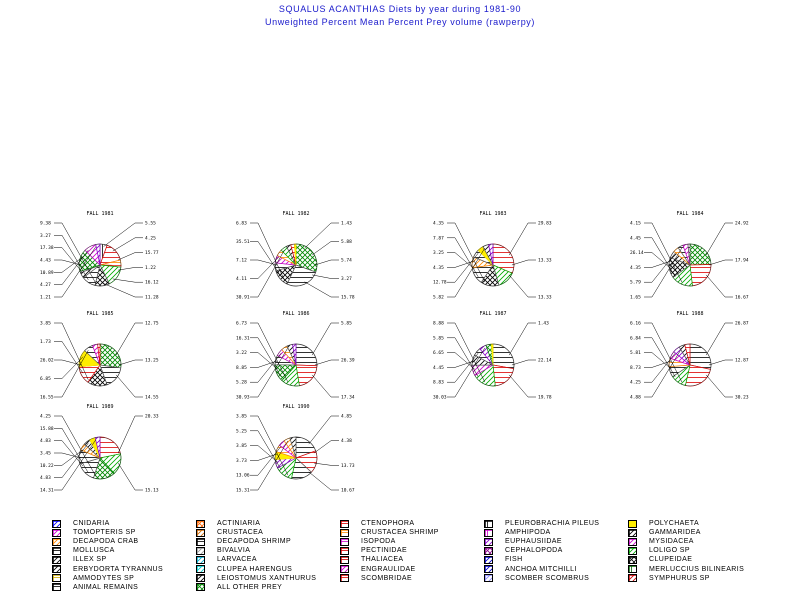 This screenshot has height=600, width=800. What do you see at coordinates (438, 268) in the screenshot?
I see `slice-value-label: 4.35` at bounding box center [438, 268].